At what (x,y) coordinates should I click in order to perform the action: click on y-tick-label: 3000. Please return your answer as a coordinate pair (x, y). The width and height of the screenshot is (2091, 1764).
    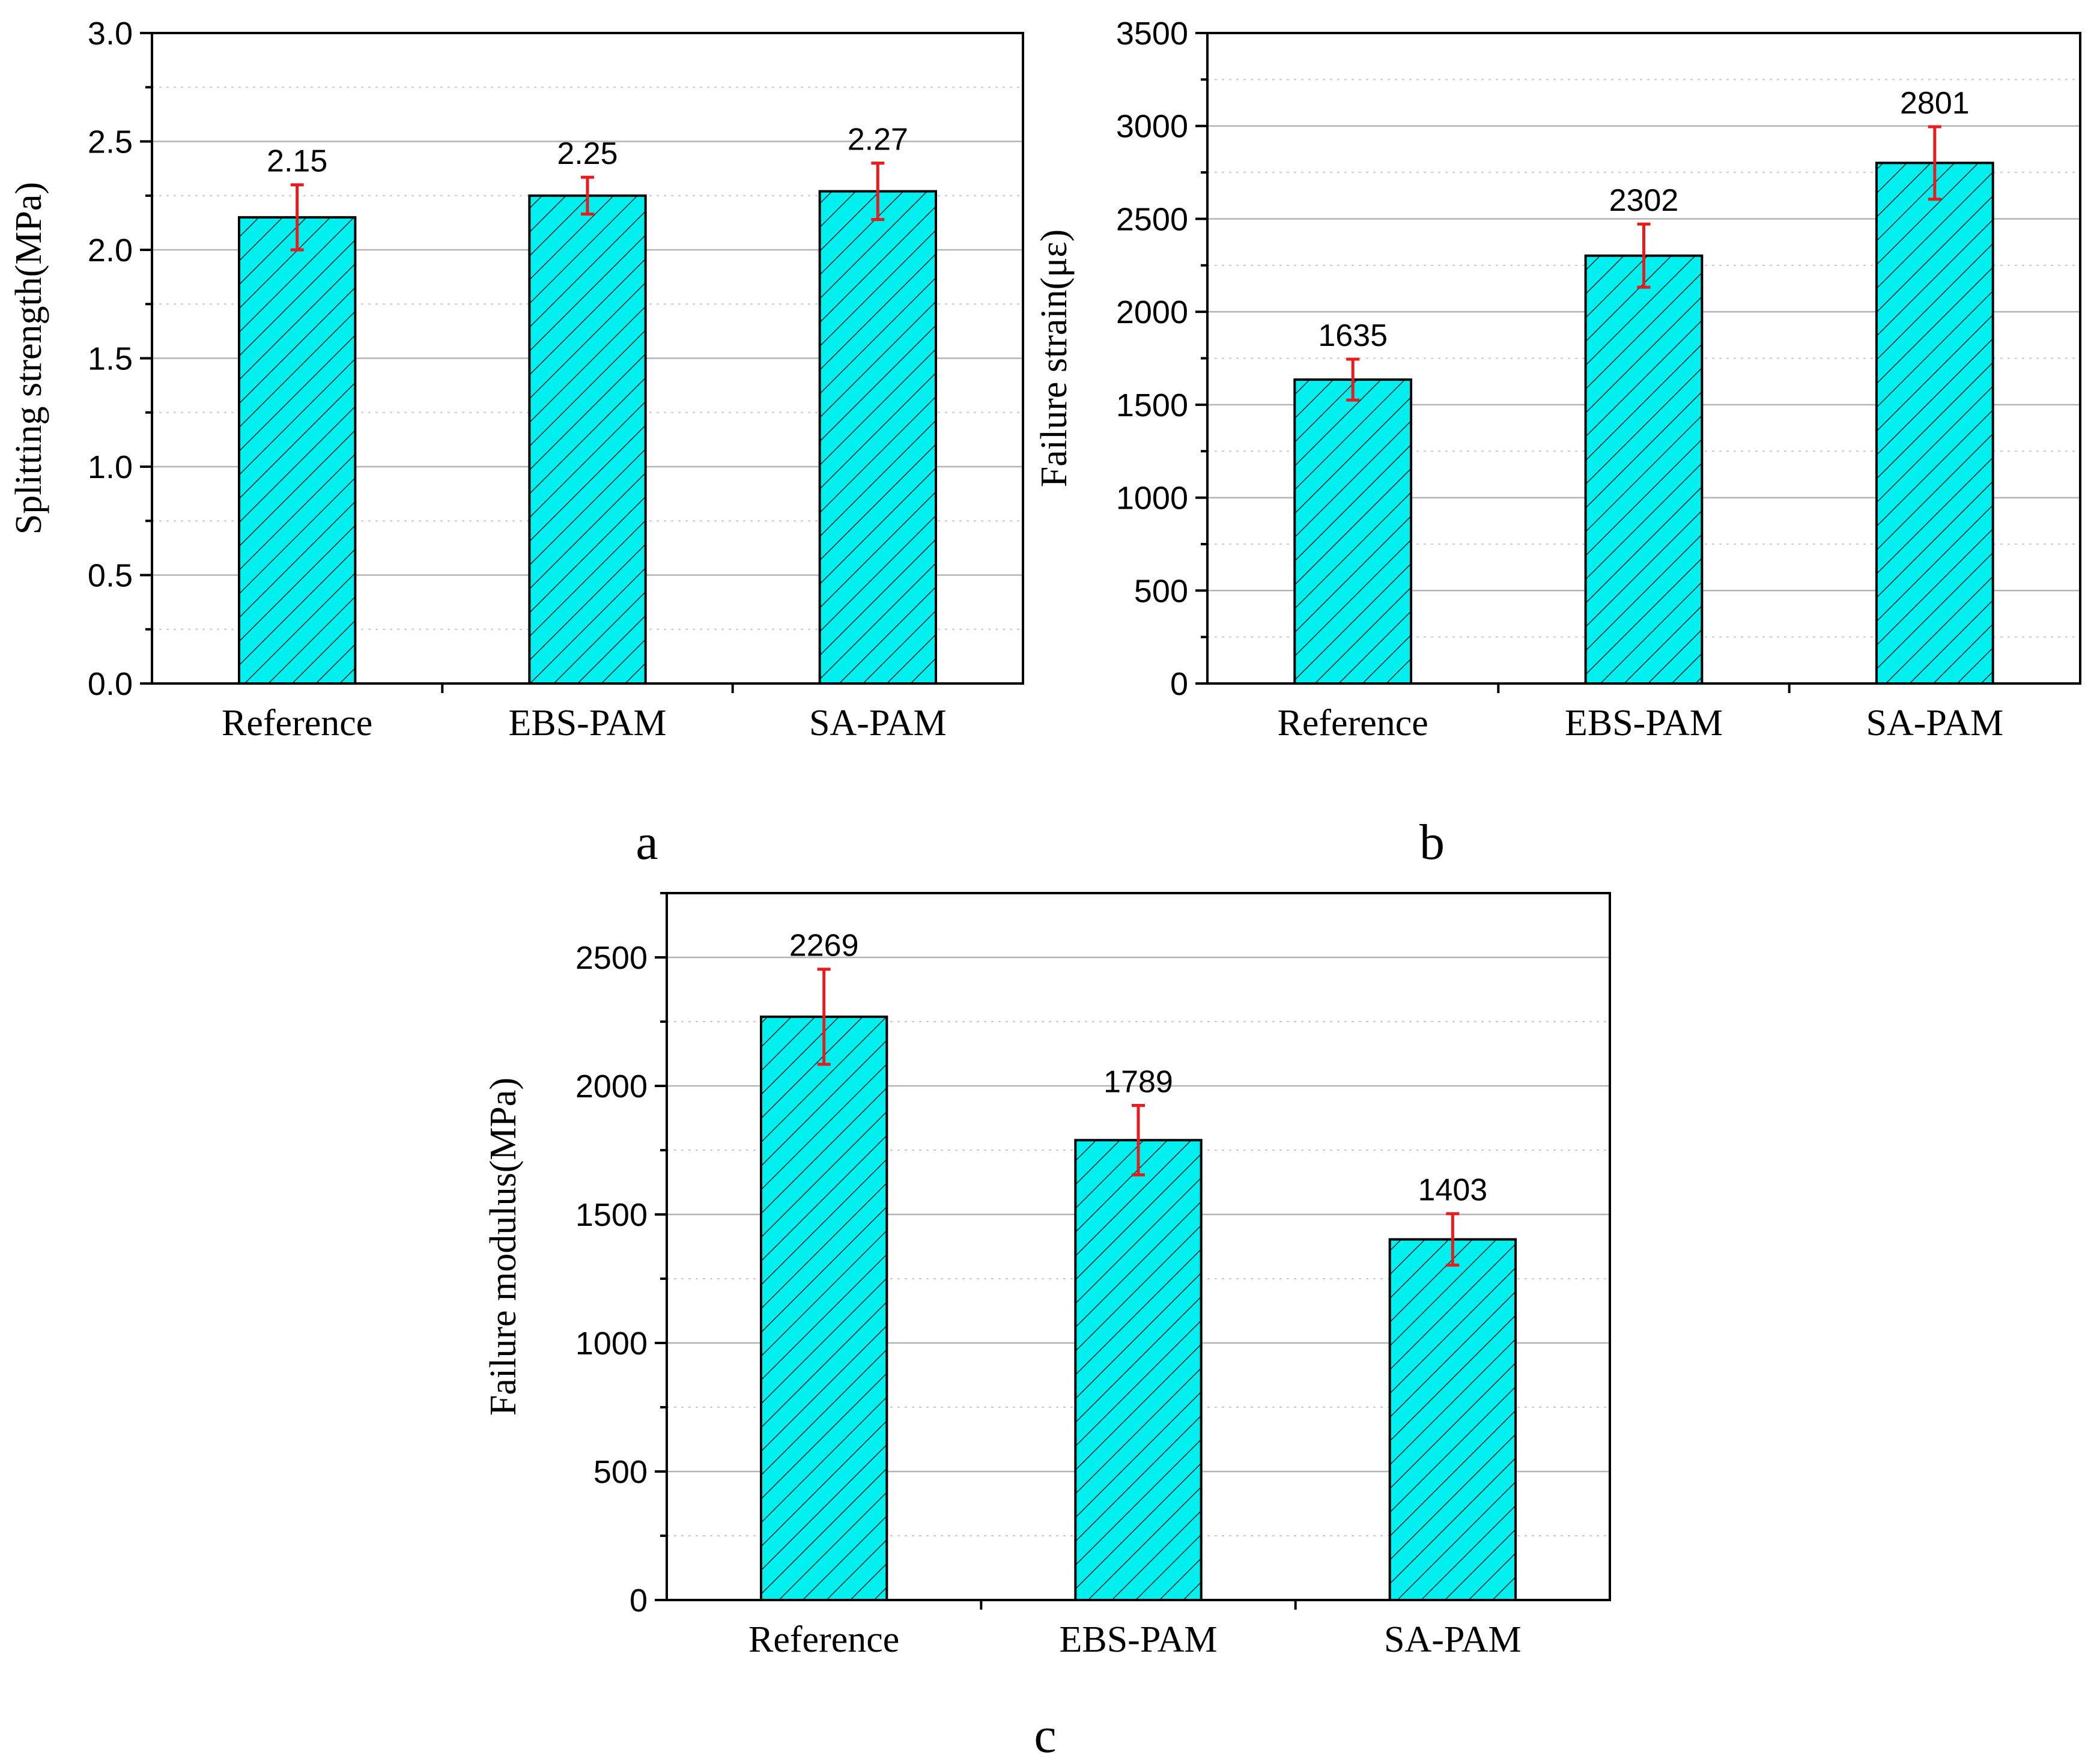
    Looking at the image, I should click on (1152, 127).